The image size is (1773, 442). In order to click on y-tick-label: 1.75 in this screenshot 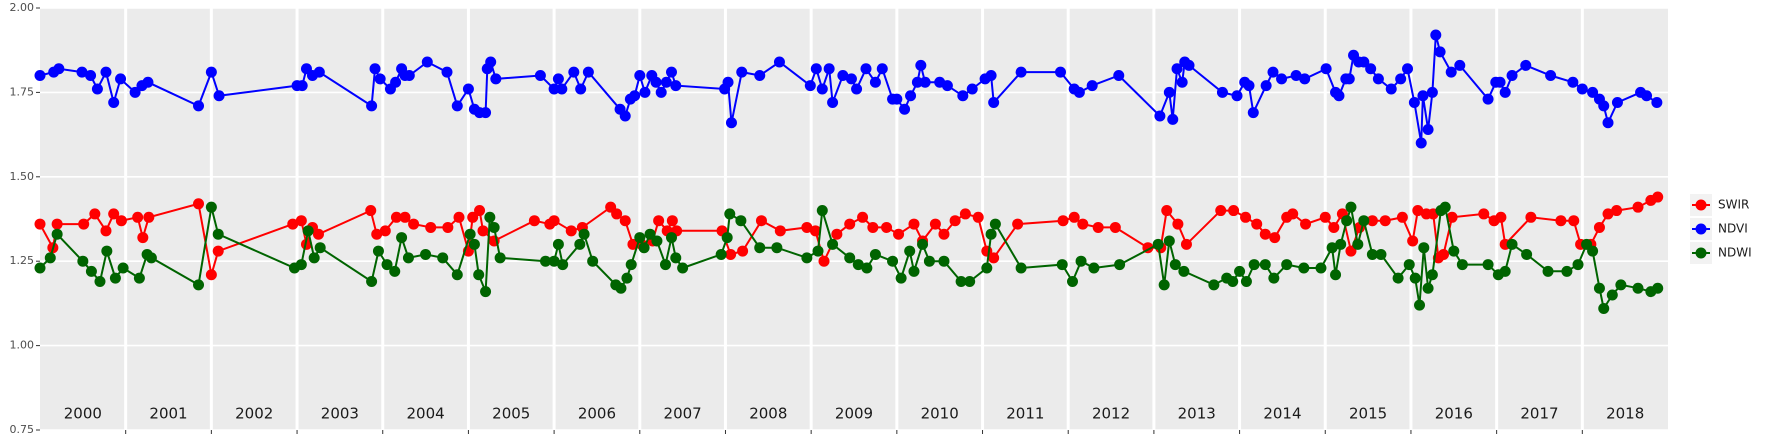, I will do `click(22, 91)`.